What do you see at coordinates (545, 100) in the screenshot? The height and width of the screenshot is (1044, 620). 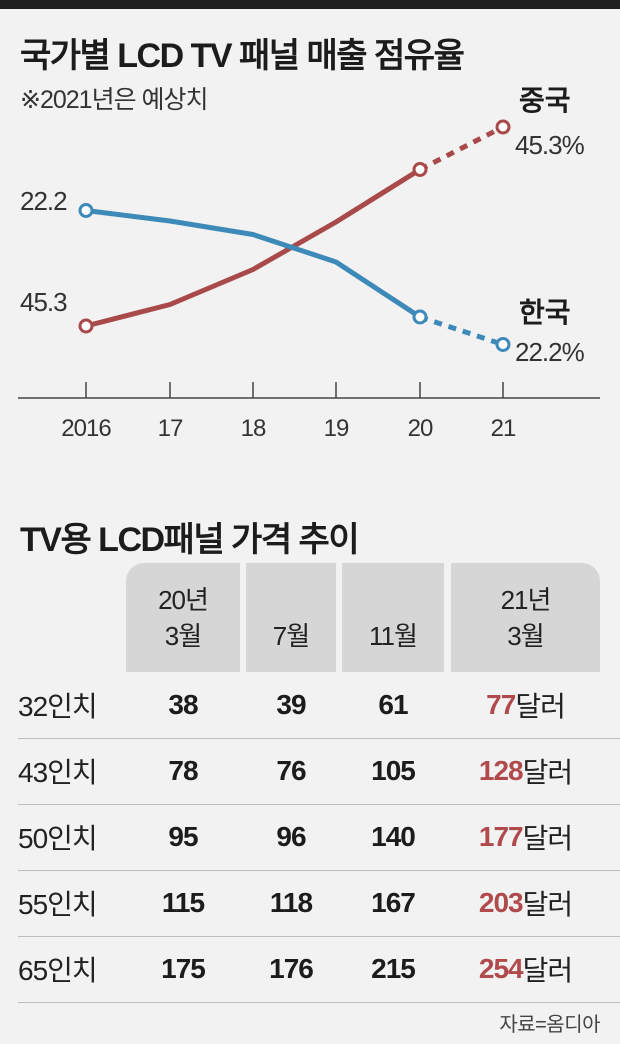 I see `series-name-label: 중국` at bounding box center [545, 100].